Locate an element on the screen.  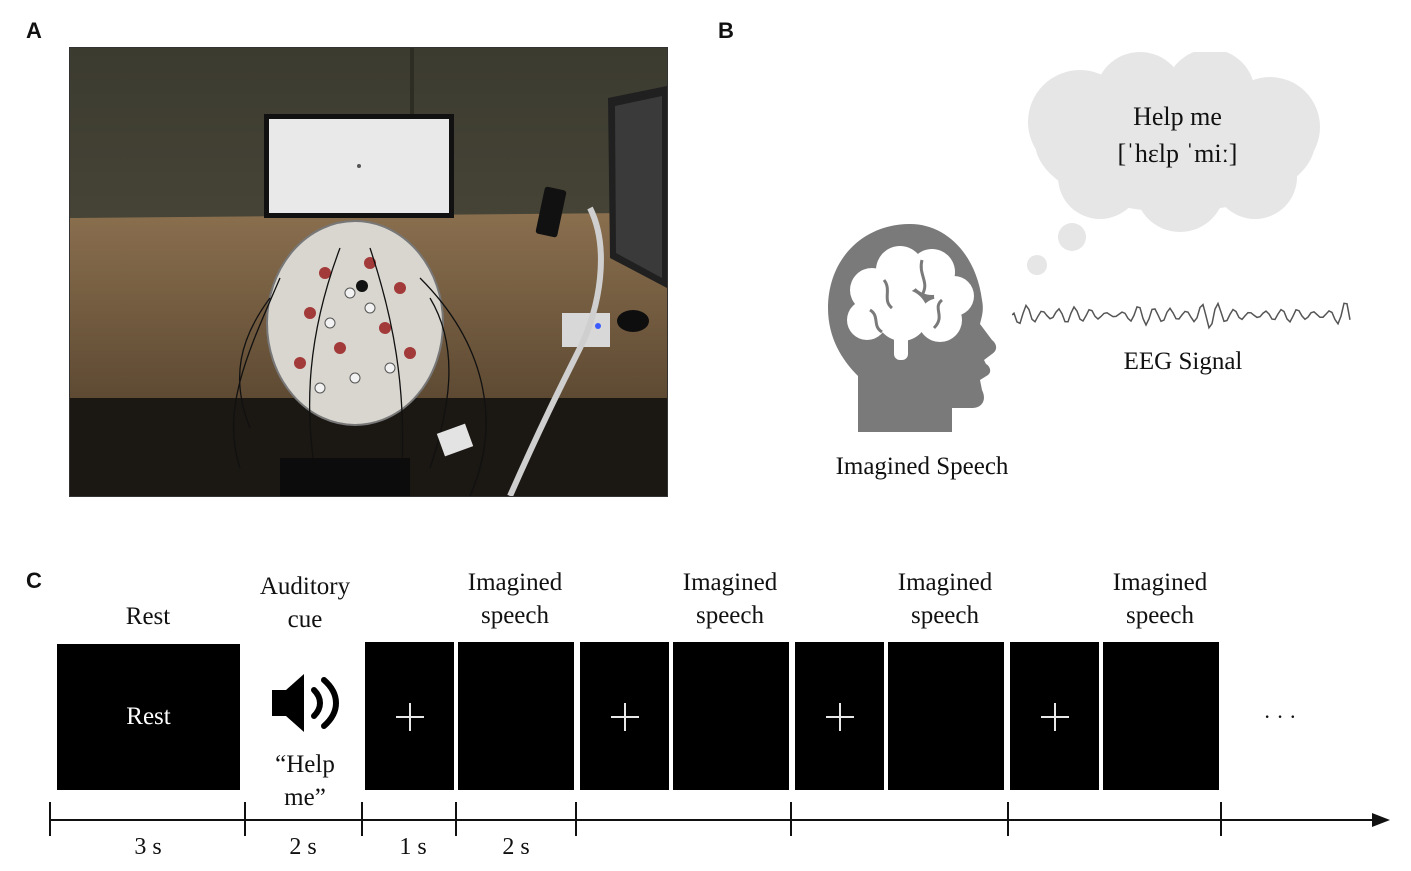
trial-2-title-line1: Imagined is located at coordinates (730, 582).